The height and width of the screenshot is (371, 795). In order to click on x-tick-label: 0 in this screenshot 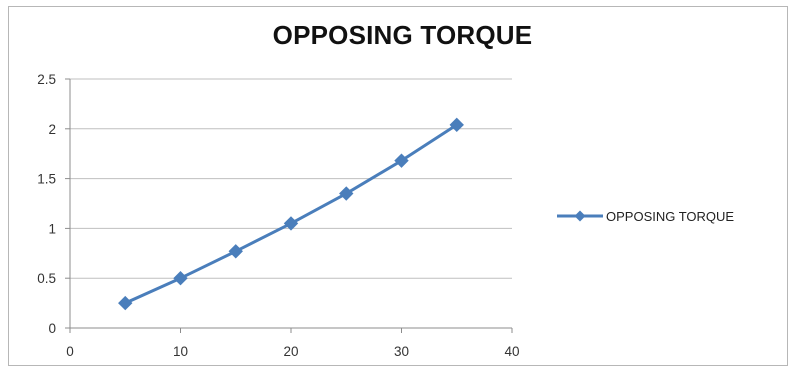, I will do `click(70, 351)`.